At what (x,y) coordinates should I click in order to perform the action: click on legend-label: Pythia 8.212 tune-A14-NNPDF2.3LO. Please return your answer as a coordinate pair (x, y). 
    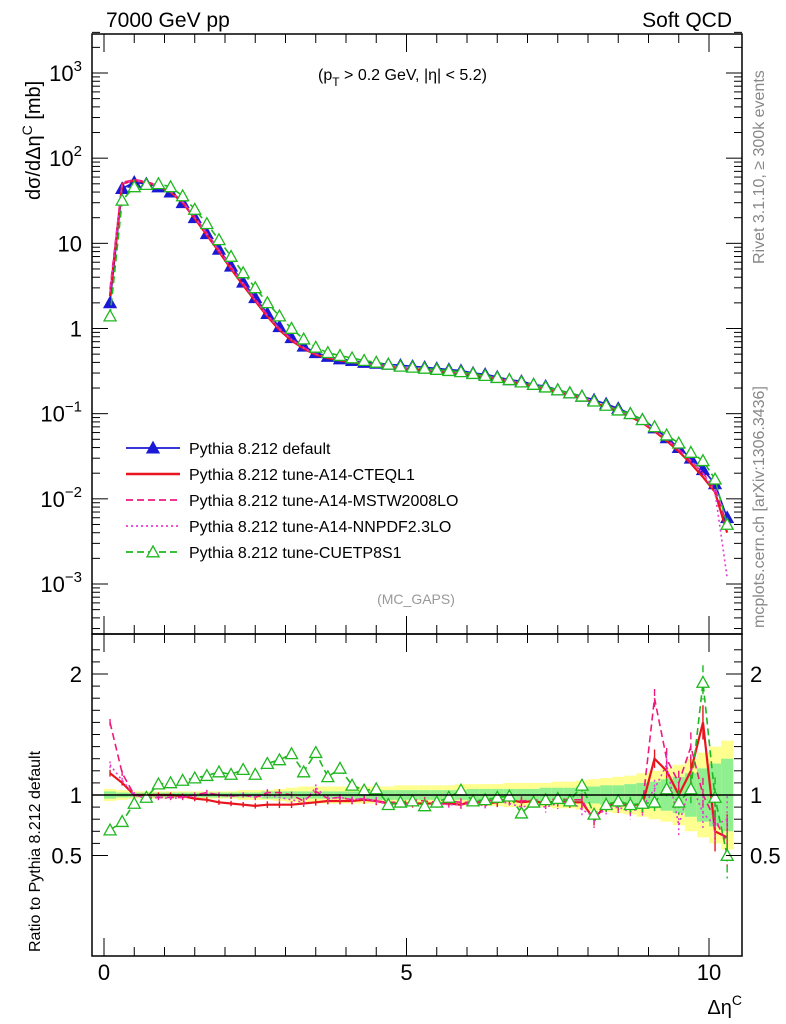
    Looking at the image, I should click on (320, 527).